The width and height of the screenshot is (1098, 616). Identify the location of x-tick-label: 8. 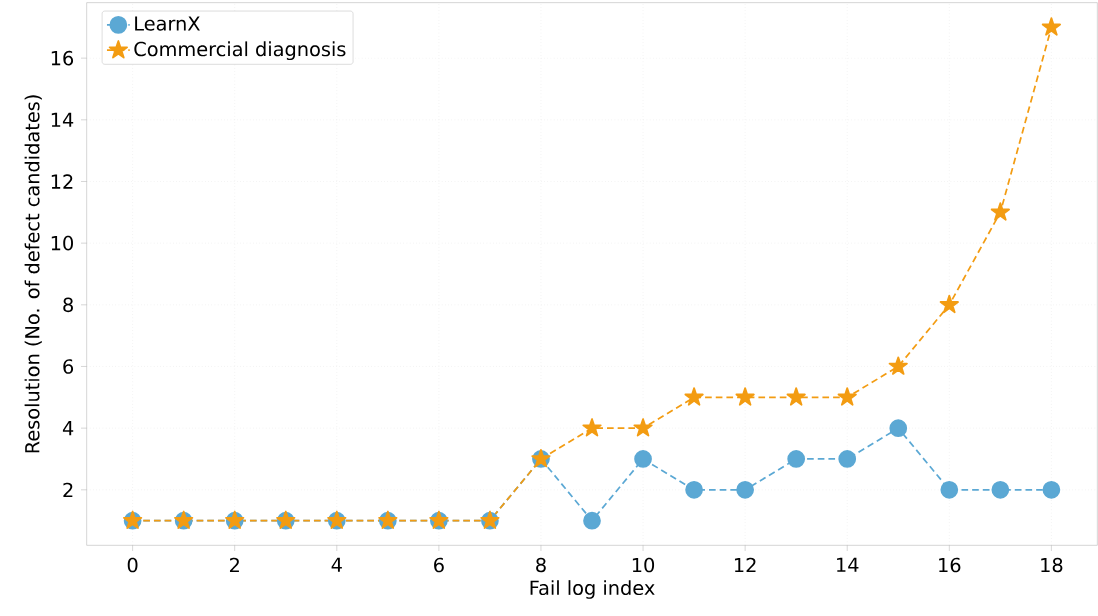
(541, 565).